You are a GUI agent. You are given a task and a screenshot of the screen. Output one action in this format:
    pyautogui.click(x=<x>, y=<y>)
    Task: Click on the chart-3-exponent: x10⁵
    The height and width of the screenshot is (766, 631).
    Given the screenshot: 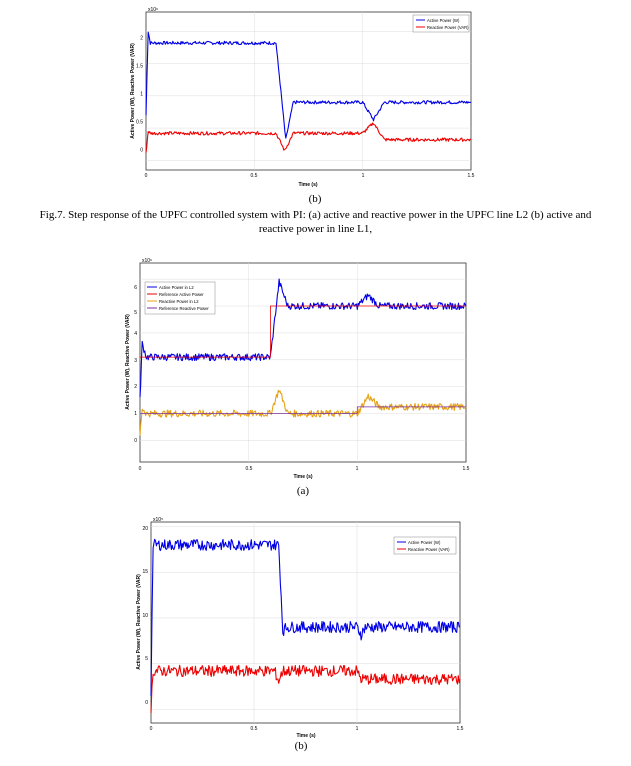 What is the action you would take?
    pyautogui.click(x=158, y=520)
    